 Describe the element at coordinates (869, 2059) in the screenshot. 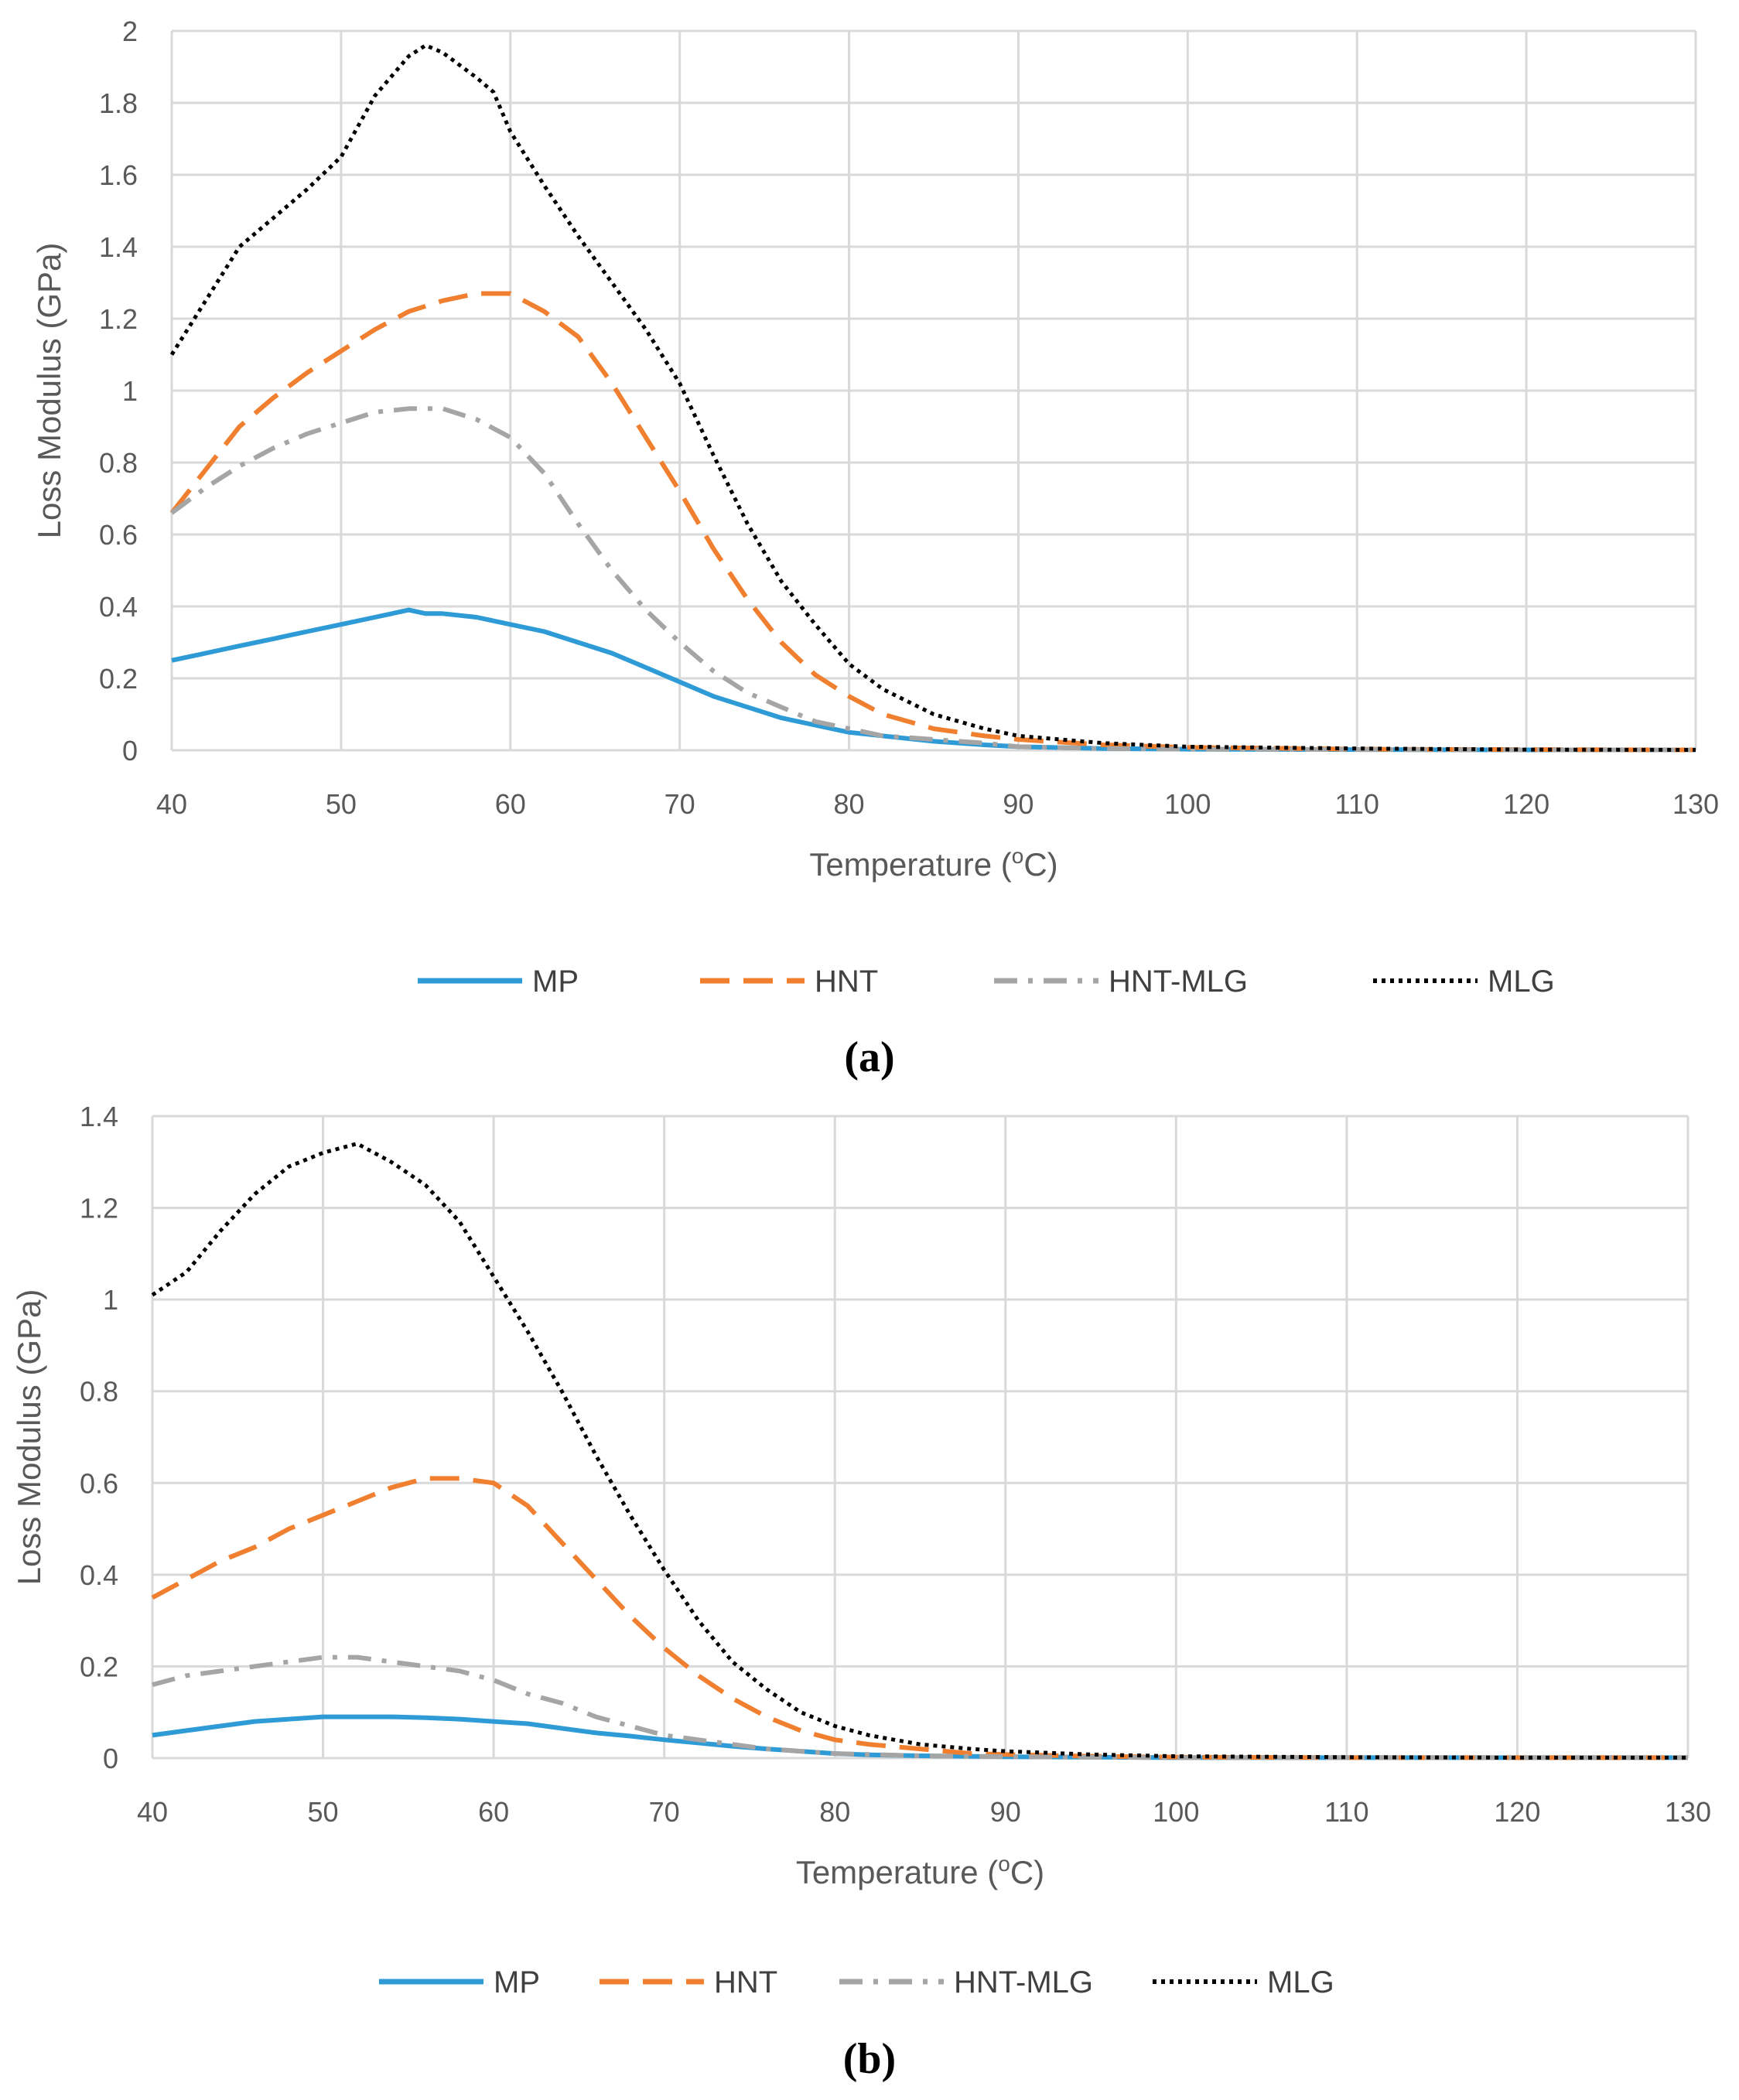

I see `panel-label: (b)` at that location.